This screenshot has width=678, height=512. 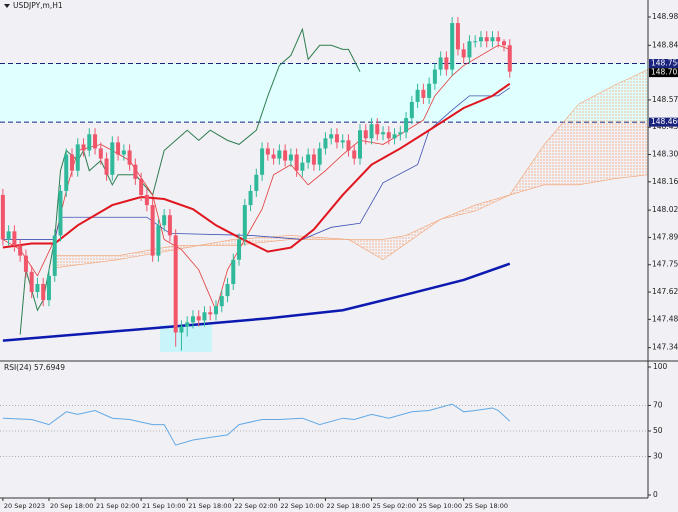 I want to click on x-tick-label: 20 Sep 2023, so click(x=24, y=506).